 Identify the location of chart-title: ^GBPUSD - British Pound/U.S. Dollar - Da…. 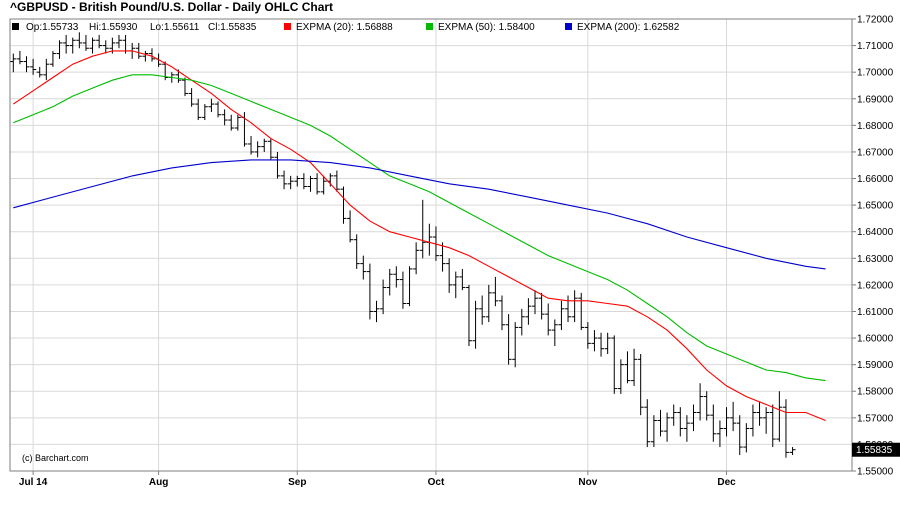
(172, 7).